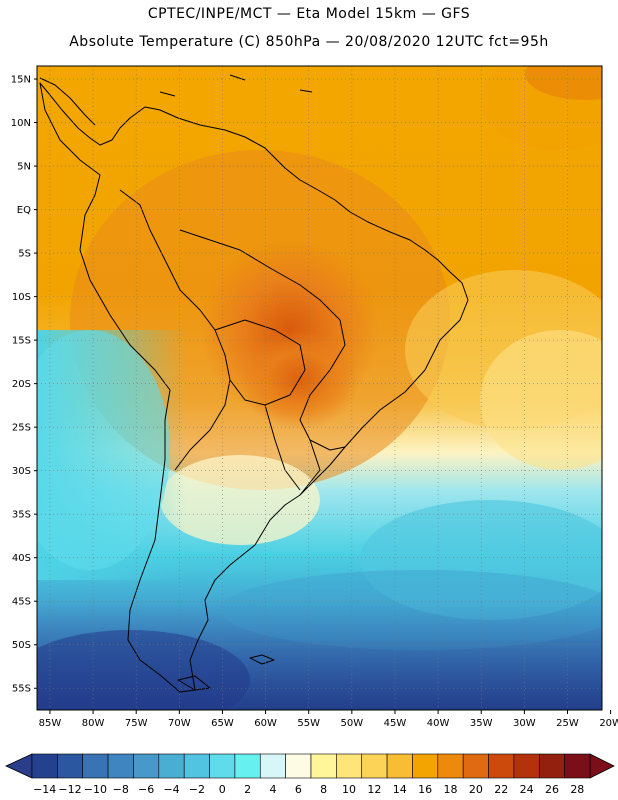  What do you see at coordinates (451, 789) in the screenshot?
I see `colorbar-label: 18` at bounding box center [451, 789].